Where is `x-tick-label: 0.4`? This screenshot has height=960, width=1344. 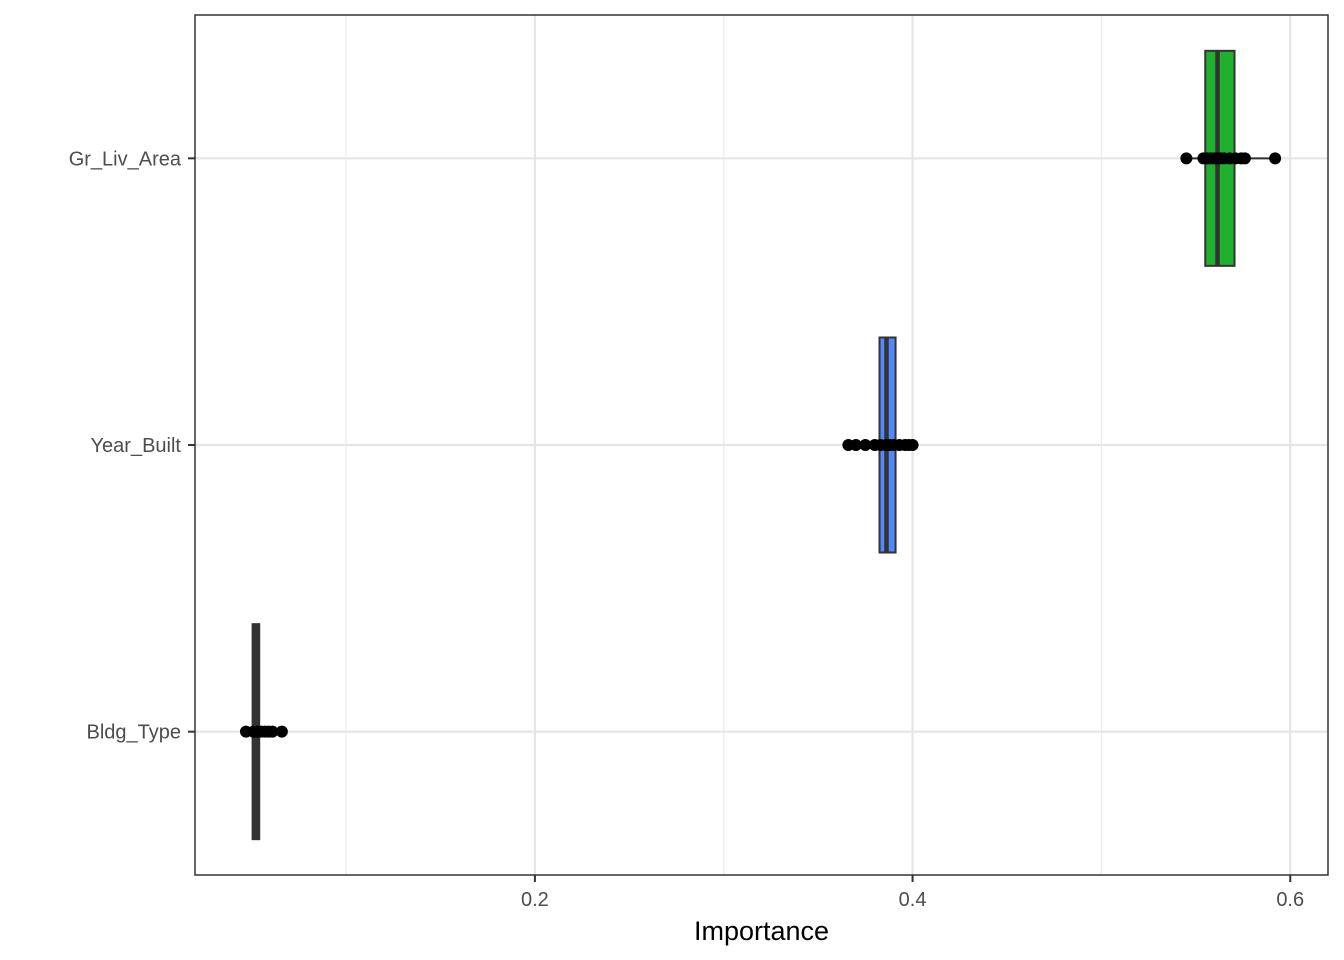
x-tick-label: 0.4 is located at coordinates (913, 900).